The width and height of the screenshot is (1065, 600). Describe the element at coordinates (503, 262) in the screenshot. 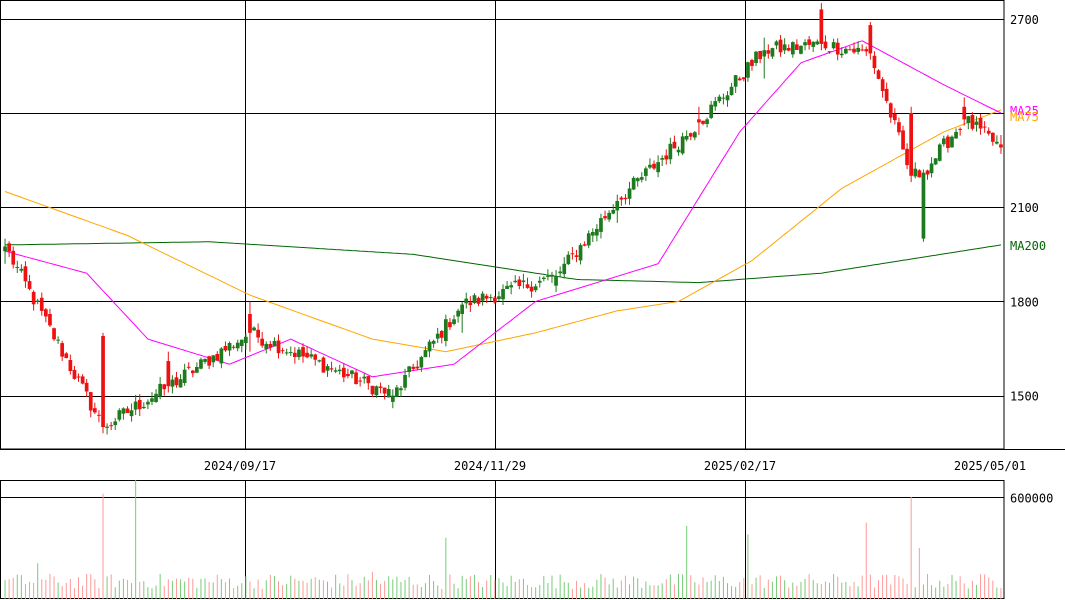

I see `ma-line-ma200` at that location.